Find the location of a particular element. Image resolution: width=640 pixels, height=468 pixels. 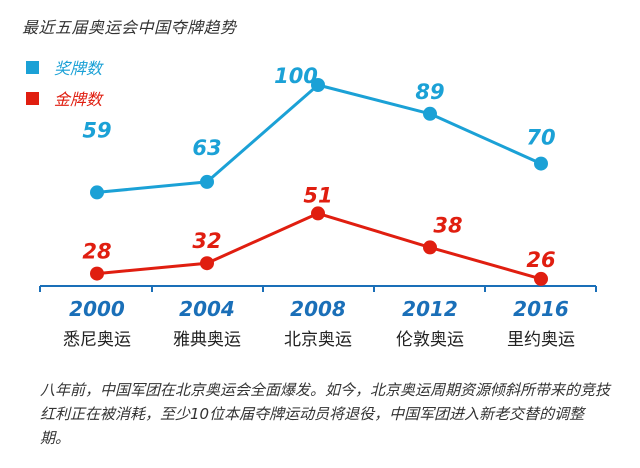

series-1-point-2004 is located at coordinates (207, 263).